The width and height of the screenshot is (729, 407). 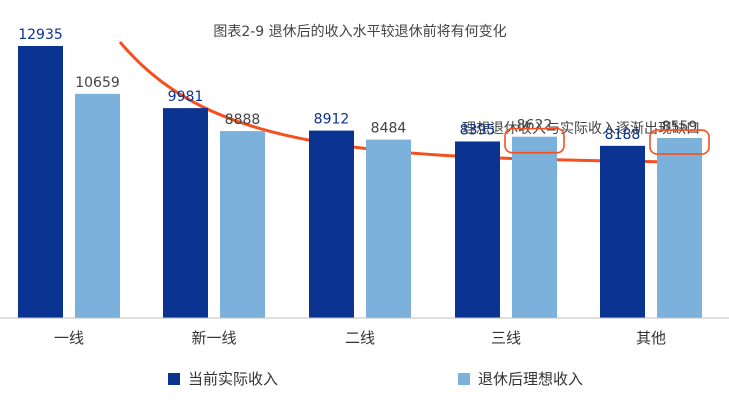 What do you see at coordinates (97, 83) in the screenshot?
I see `value-label-ideal-0: 10659` at bounding box center [97, 83].